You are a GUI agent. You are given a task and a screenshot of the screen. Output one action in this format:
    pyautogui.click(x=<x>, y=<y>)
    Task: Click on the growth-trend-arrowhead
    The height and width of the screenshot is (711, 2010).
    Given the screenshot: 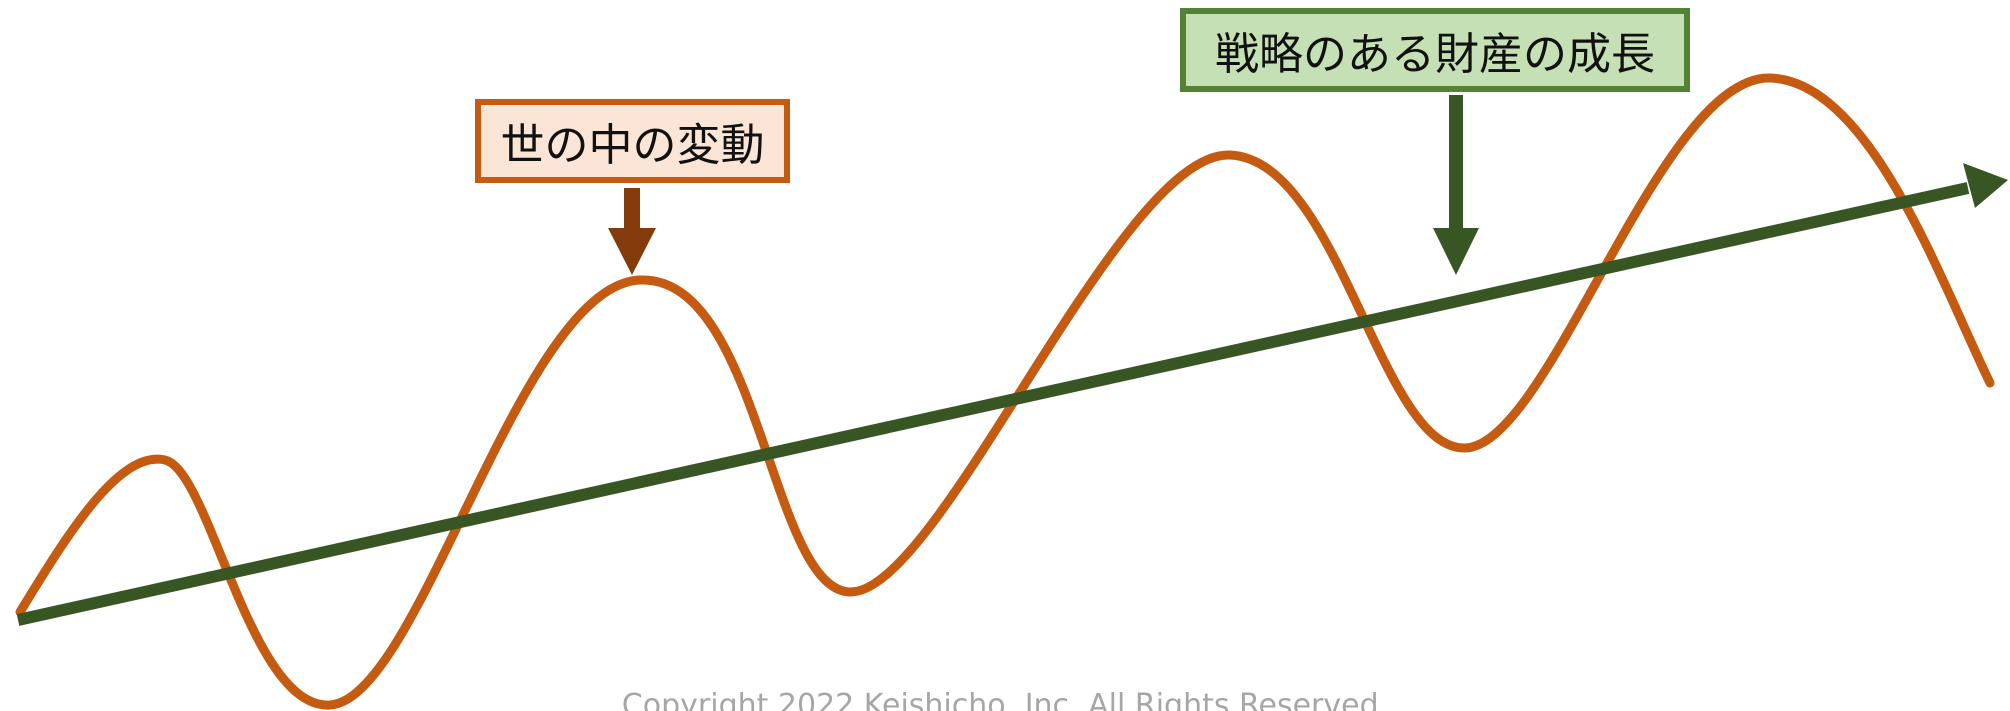 What is the action you would take?
    pyautogui.click(x=1985, y=185)
    